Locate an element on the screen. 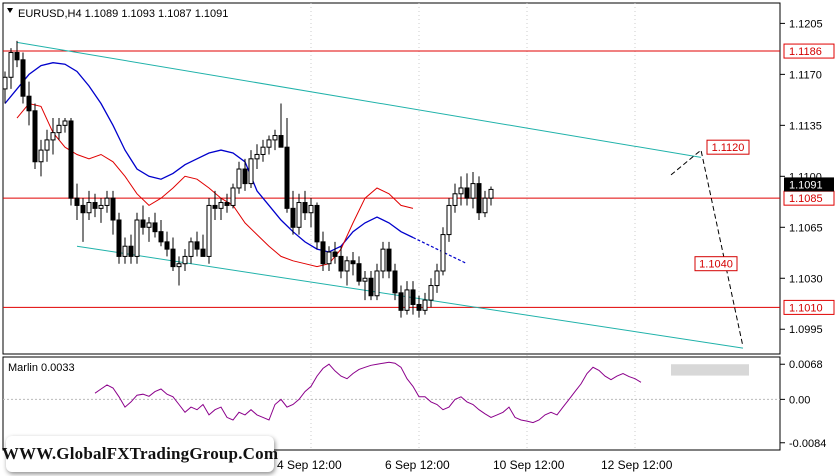 The image size is (838, 476). level-axis-tag-label: 1.1010 is located at coordinates (806, 308).